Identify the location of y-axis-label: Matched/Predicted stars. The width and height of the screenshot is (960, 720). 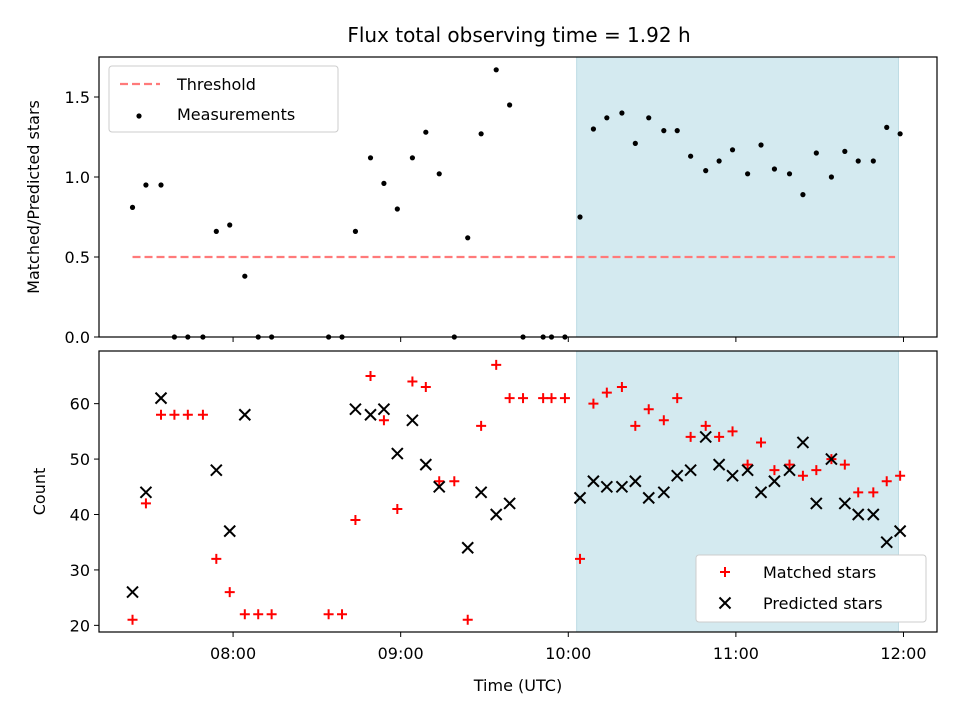
(33, 197).